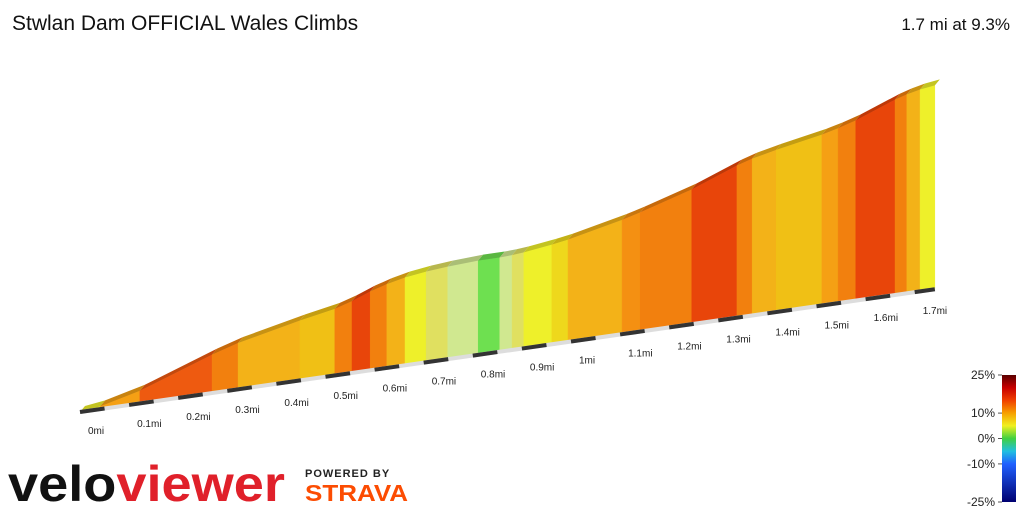  Describe the element at coordinates (198, 417) in the screenshot. I see `x-tick-label: 0.2mi` at that location.